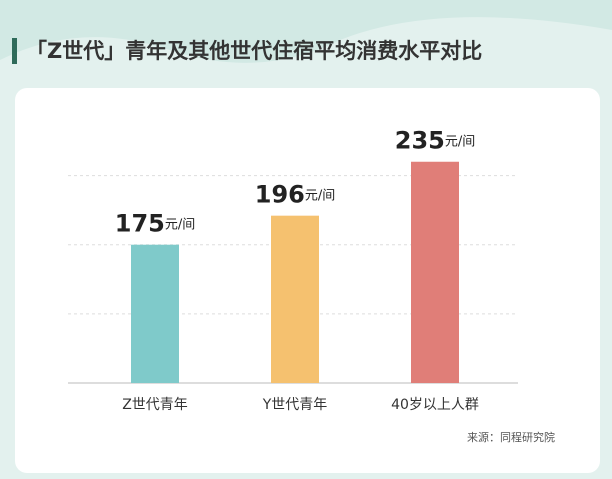  What do you see at coordinates (280, 195) in the screenshot?
I see `value-number: 196` at bounding box center [280, 195].